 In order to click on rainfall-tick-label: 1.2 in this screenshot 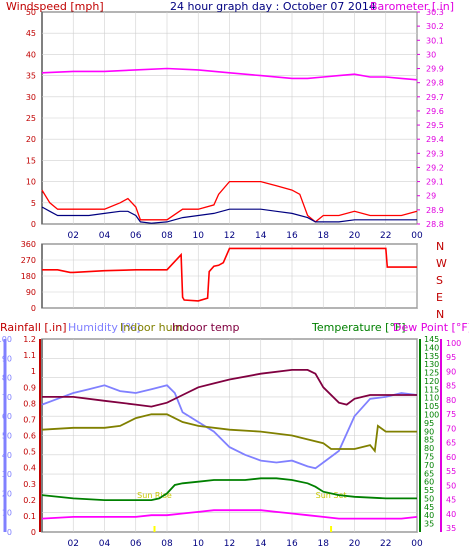, I will do `click(29, 339)`.